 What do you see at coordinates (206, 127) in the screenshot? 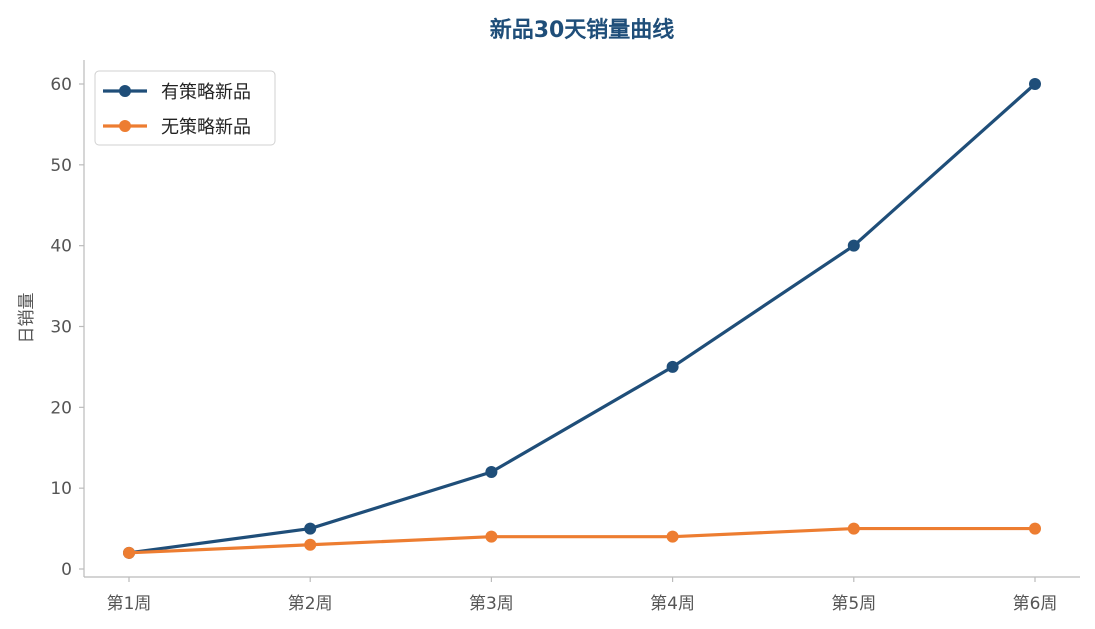
I see `legend-label: 无策略新品` at bounding box center [206, 127].